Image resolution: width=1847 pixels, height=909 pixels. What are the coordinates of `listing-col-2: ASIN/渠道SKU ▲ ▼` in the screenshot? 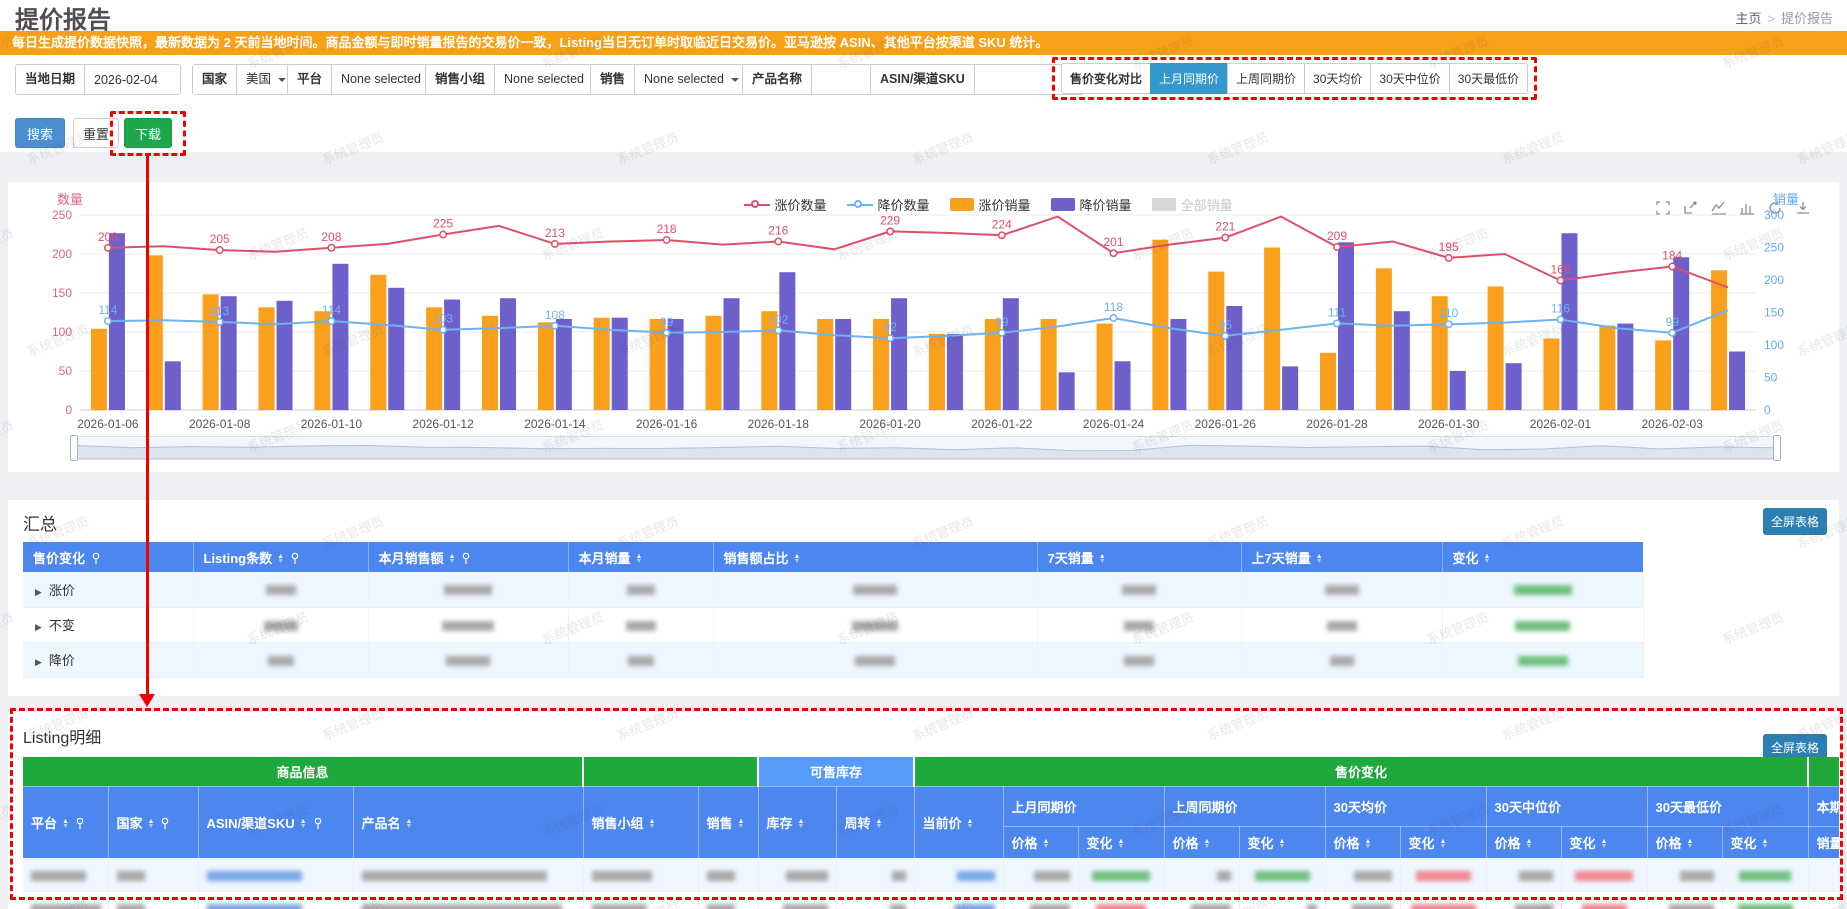 It's located at (276, 822).